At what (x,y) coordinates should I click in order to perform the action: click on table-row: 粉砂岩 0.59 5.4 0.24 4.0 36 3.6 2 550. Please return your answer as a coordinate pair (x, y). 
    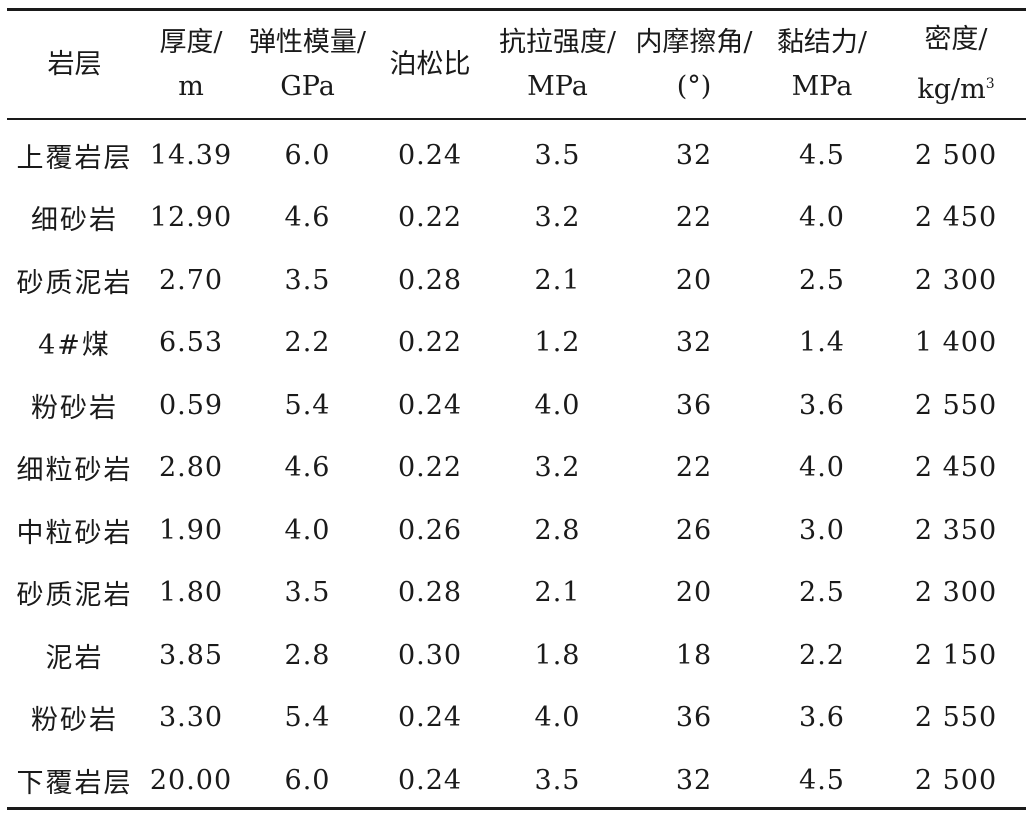
    Looking at the image, I should click on (516, 405).